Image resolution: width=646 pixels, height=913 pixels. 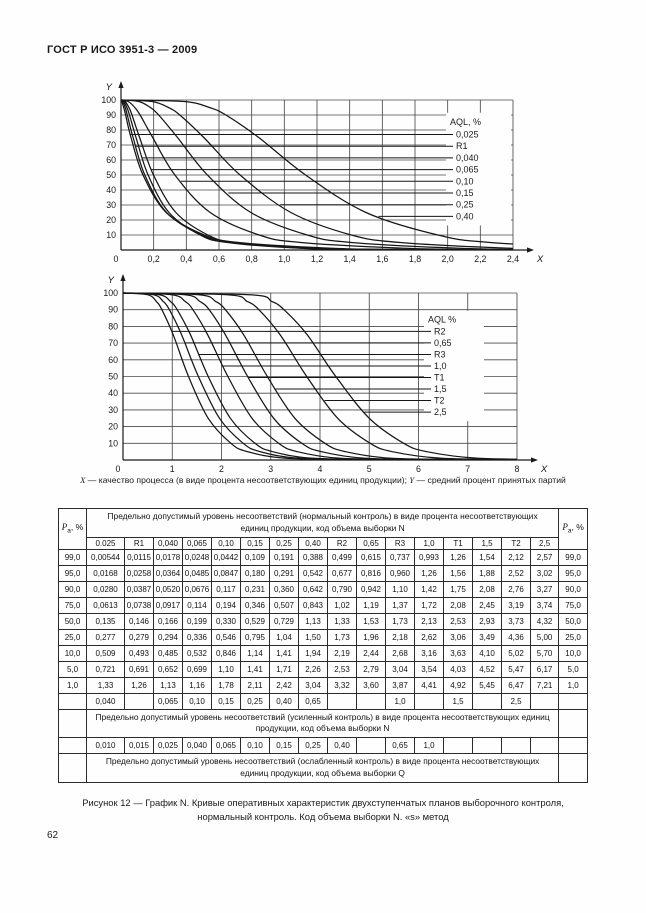 What do you see at coordinates (516, 621) in the screenshot?
I see `value-cell: 3,73` at bounding box center [516, 621].